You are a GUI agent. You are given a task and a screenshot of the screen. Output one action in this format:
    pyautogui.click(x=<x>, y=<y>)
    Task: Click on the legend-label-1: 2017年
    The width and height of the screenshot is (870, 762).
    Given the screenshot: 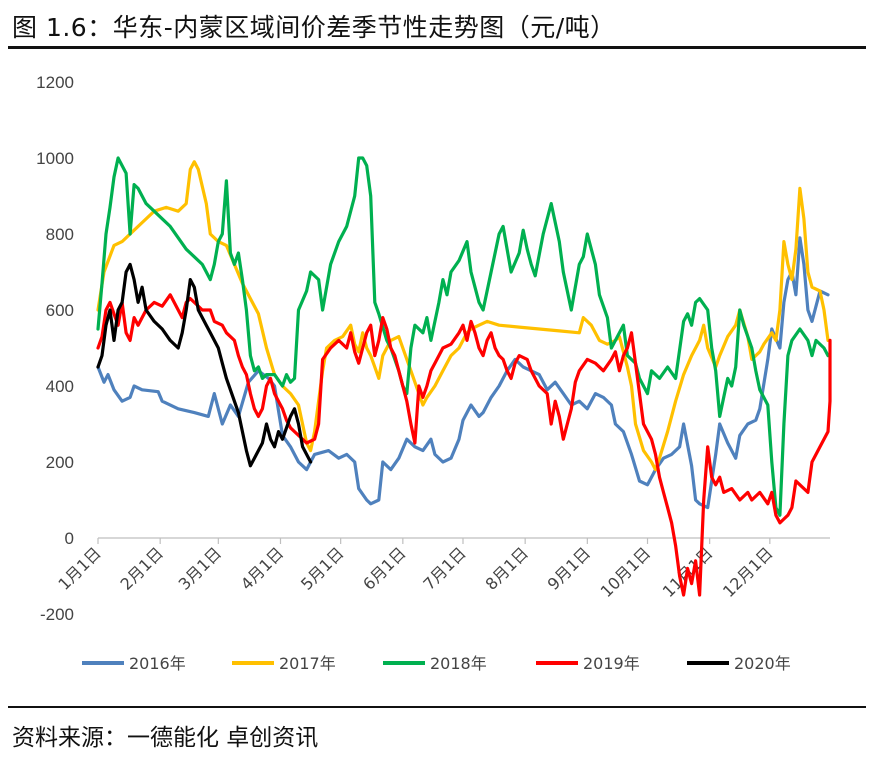 What is the action you would take?
    pyautogui.click(x=307, y=663)
    